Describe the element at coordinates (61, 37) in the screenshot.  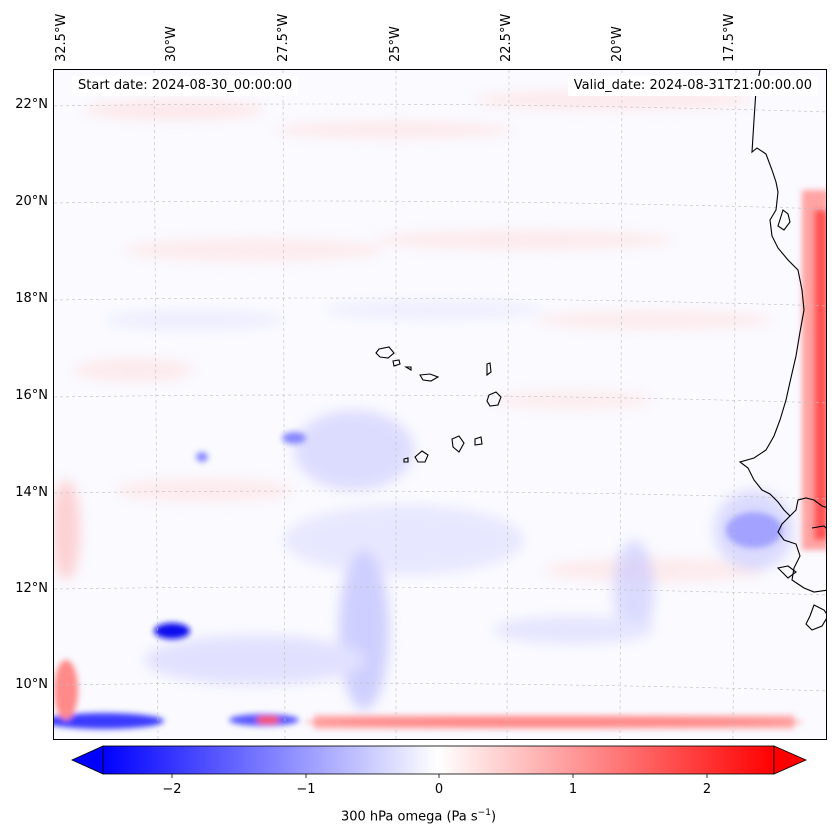
I see `lon-label: 32.5°W` at that location.